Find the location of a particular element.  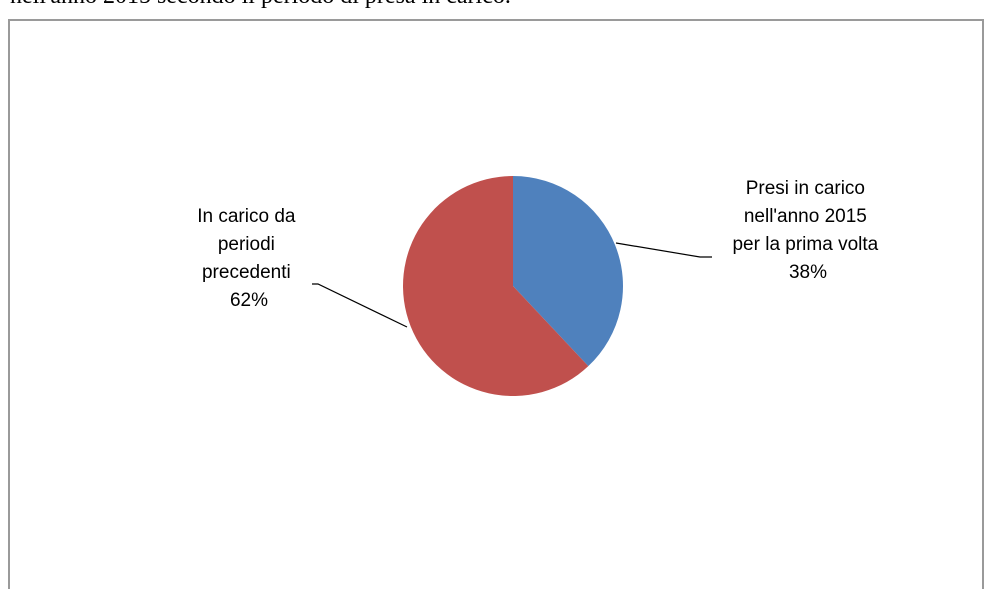

slice-label-line: per la prima volta is located at coordinates (805, 244).